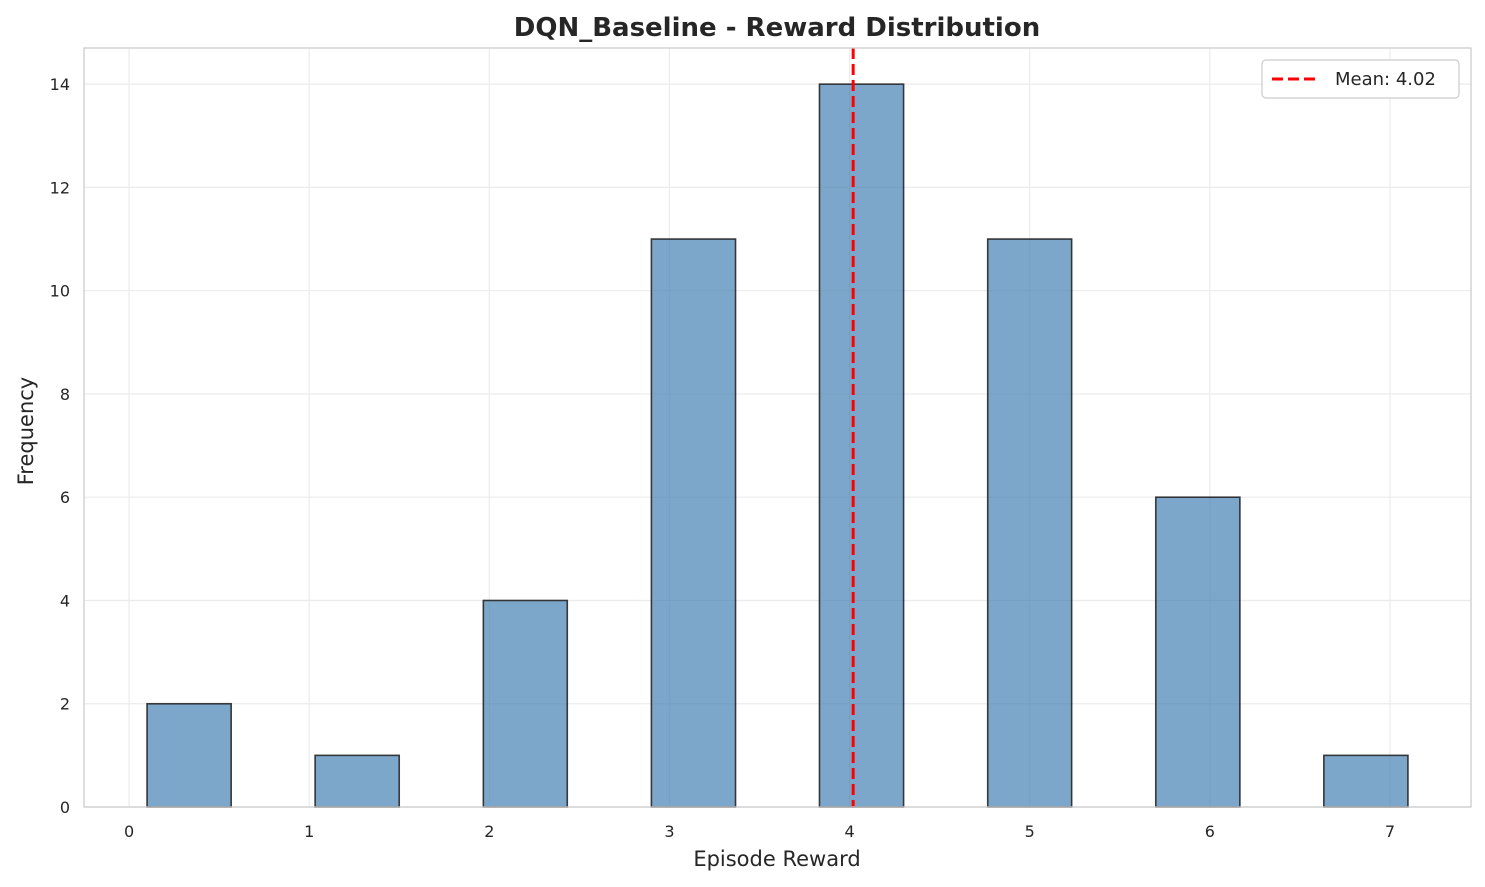 This screenshot has width=1485, height=887. I want to click on y-axis-label: Frequency, so click(26, 431).